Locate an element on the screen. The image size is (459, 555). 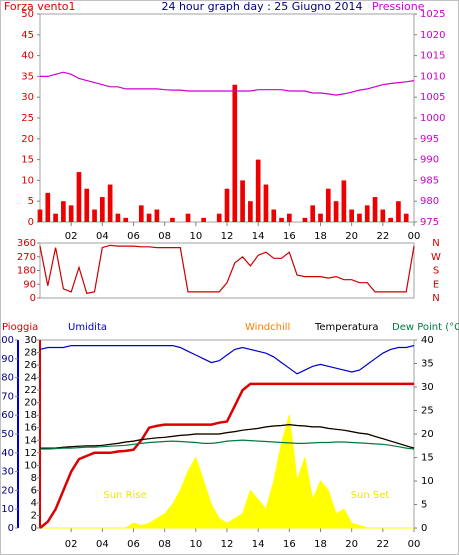
y-tick-label: 18 is located at coordinates (30, 415).